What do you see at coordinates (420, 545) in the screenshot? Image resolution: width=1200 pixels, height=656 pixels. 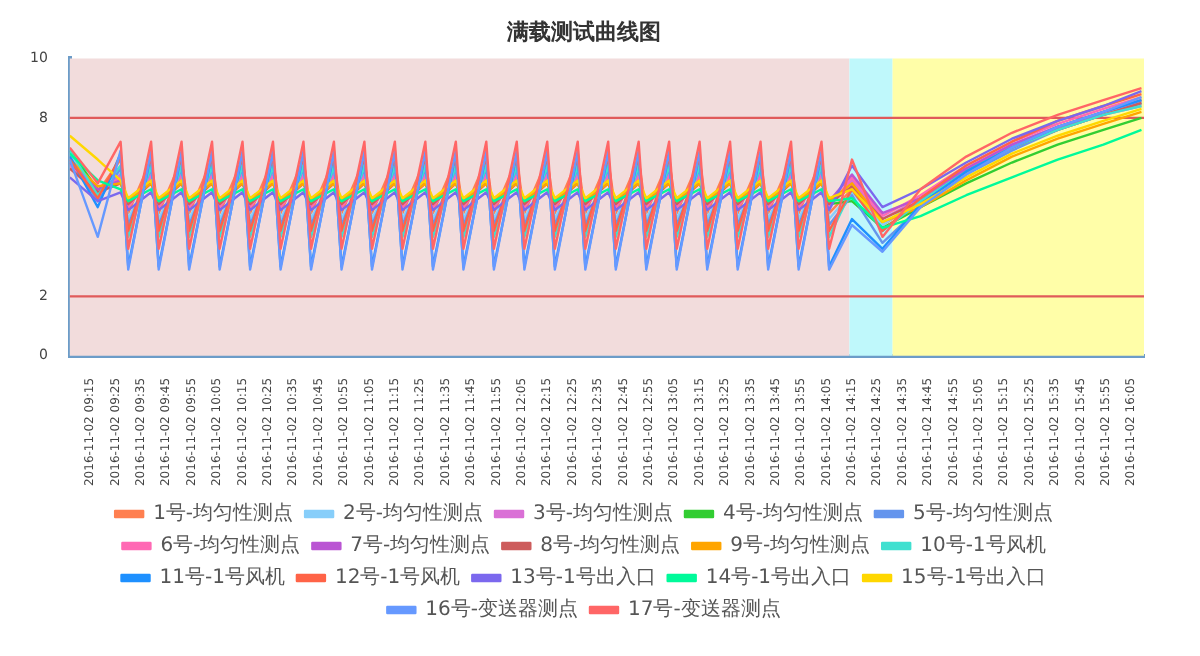 I see `legend-label: 7号-均匀性测点` at bounding box center [420, 545].